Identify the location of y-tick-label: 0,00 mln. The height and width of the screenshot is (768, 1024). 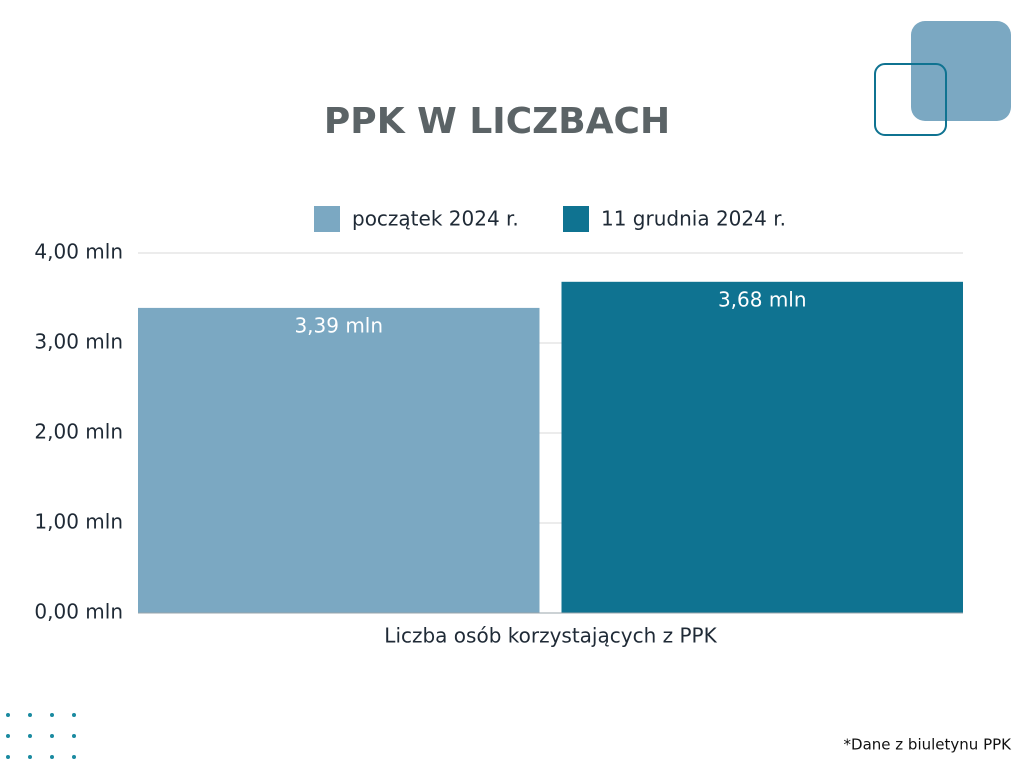
(78, 612).